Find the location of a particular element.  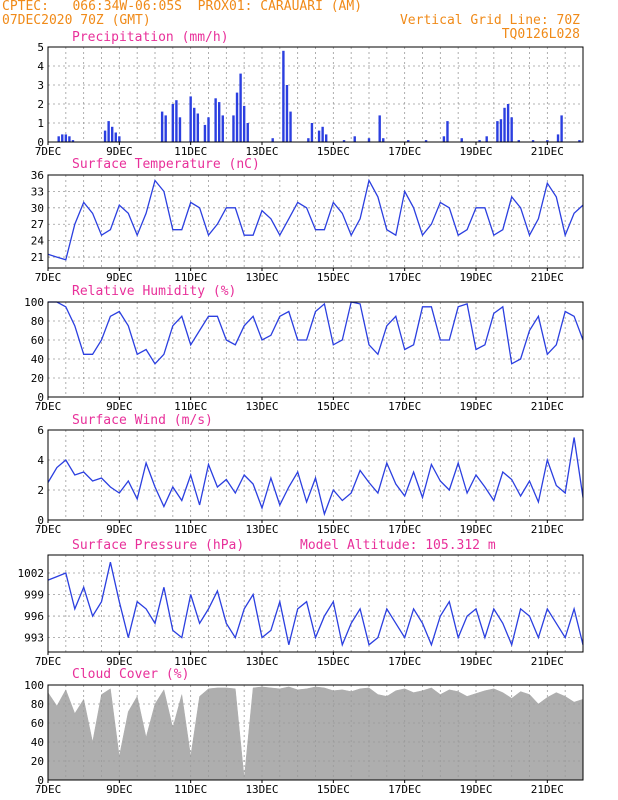

y-tick-label: 27 is located at coordinates (37, 224).